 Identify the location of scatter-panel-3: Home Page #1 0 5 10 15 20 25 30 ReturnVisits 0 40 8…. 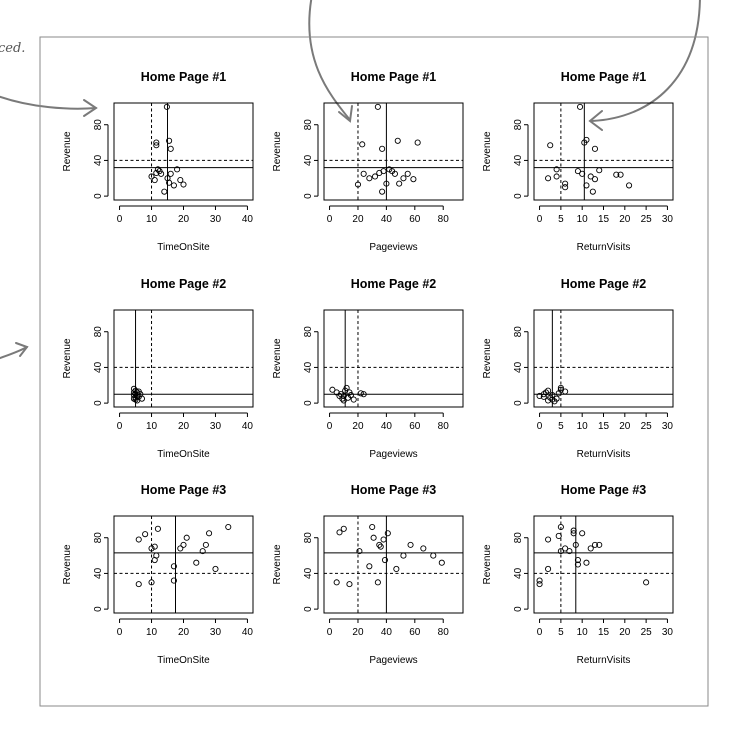
(578, 161).